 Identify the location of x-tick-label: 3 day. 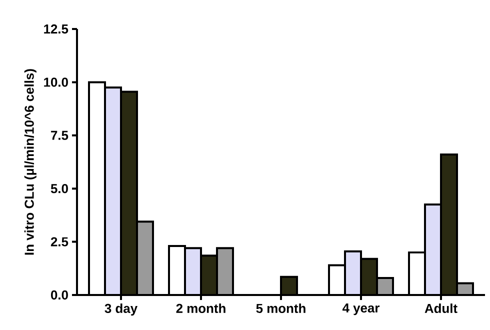
(121, 310).